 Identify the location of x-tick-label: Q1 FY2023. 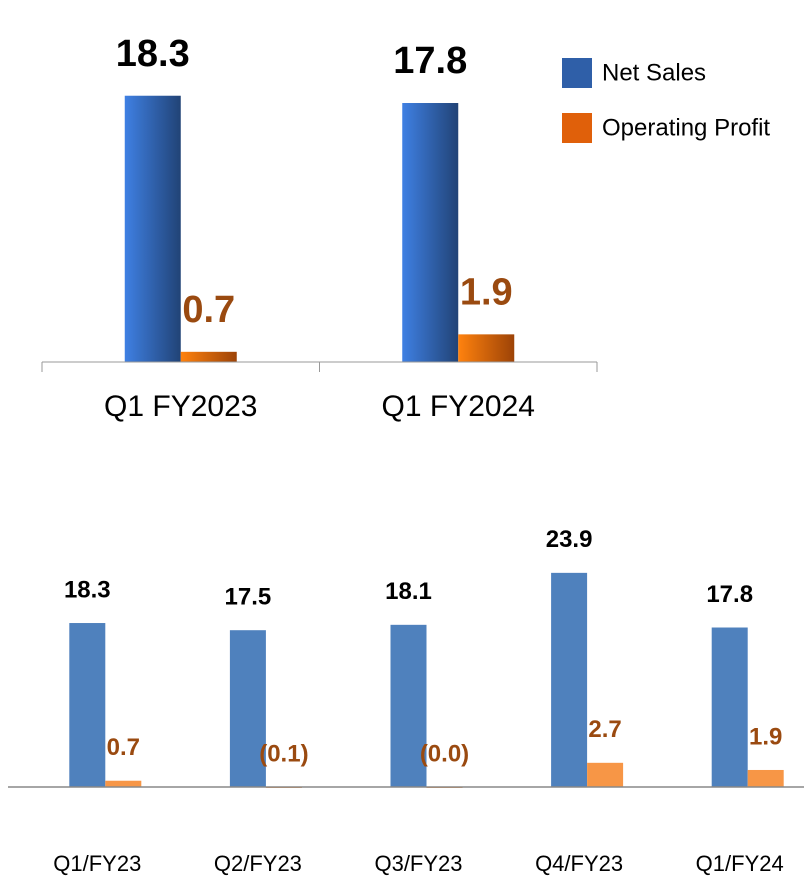
(180, 406).